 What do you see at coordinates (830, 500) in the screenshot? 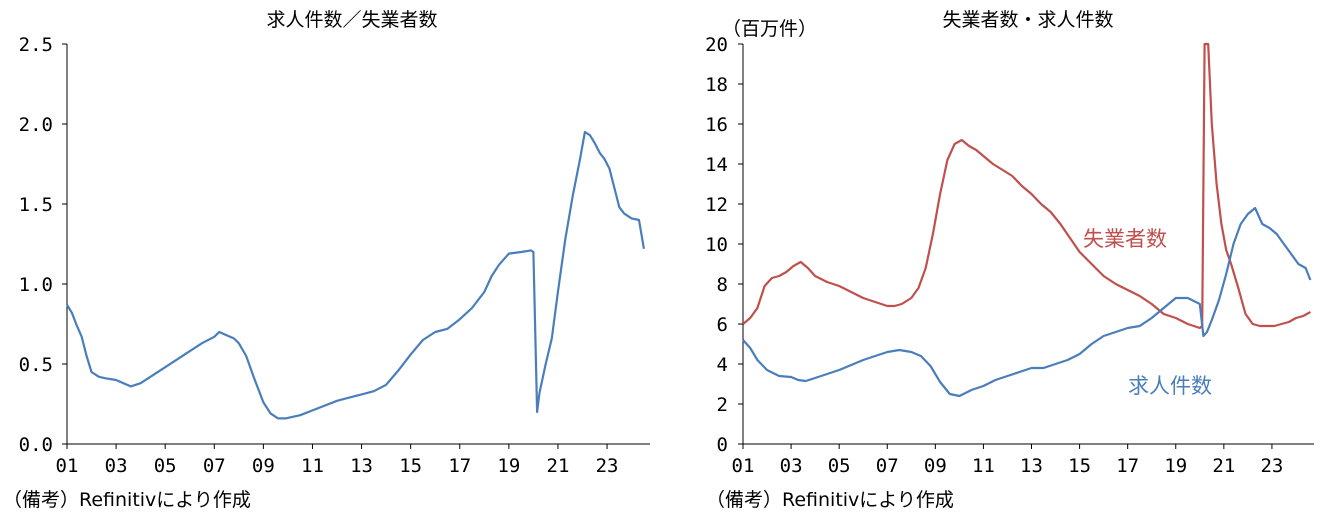
I see `right-chart-note: （備考）Refinitivにより作成` at bounding box center [830, 500].